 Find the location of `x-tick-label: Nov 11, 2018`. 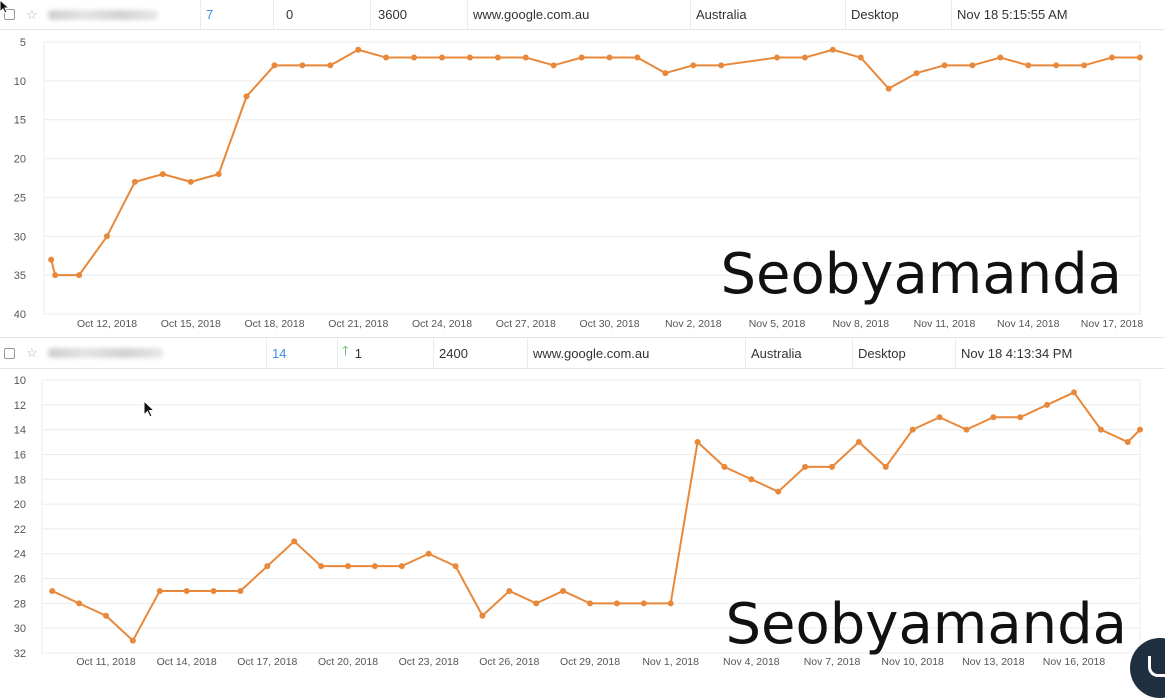

x-tick-label: Nov 11, 2018 is located at coordinates (945, 324).